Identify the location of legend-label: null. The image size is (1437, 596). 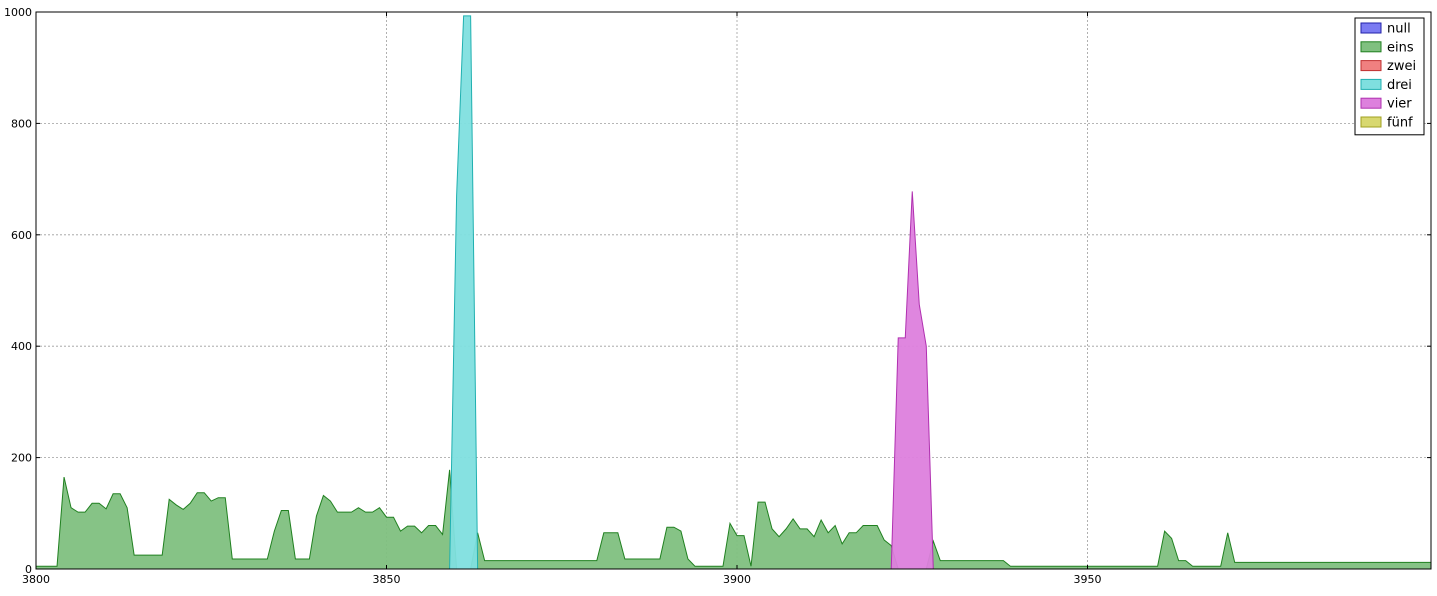
(1399, 29).